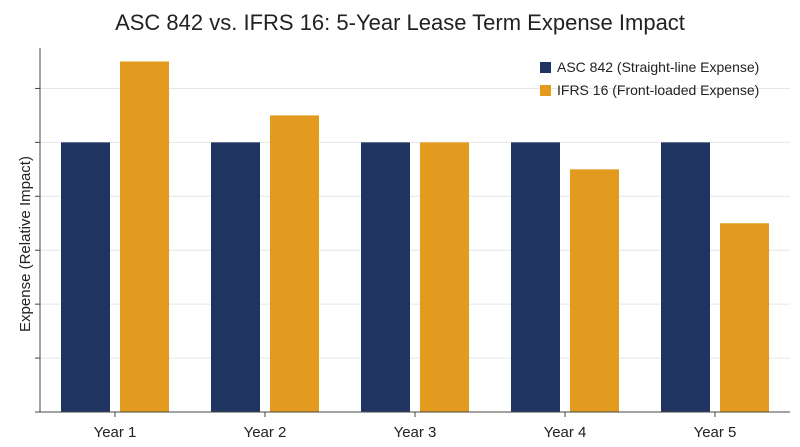 This screenshot has height=447, width=800. Describe the element at coordinates (25, 244) in the screenshot. I see `y-axis-label: Expense (Relative Impact)` at that location.